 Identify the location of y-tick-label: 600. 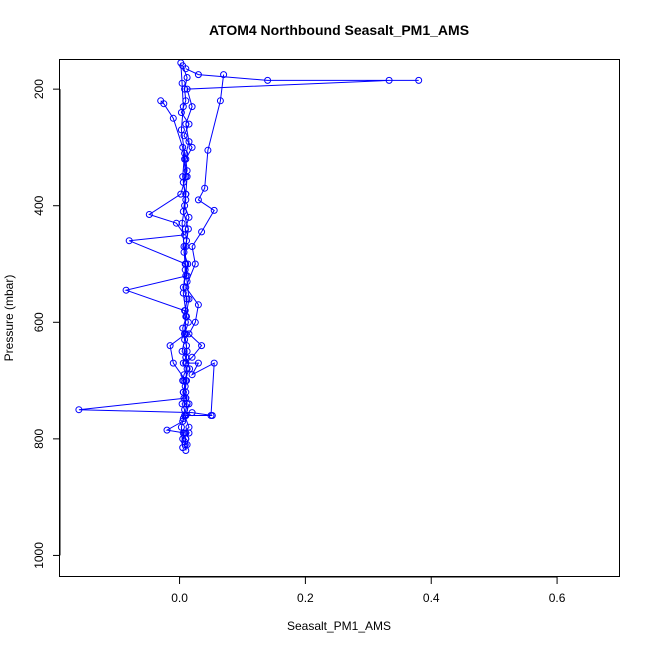
(39, 322).